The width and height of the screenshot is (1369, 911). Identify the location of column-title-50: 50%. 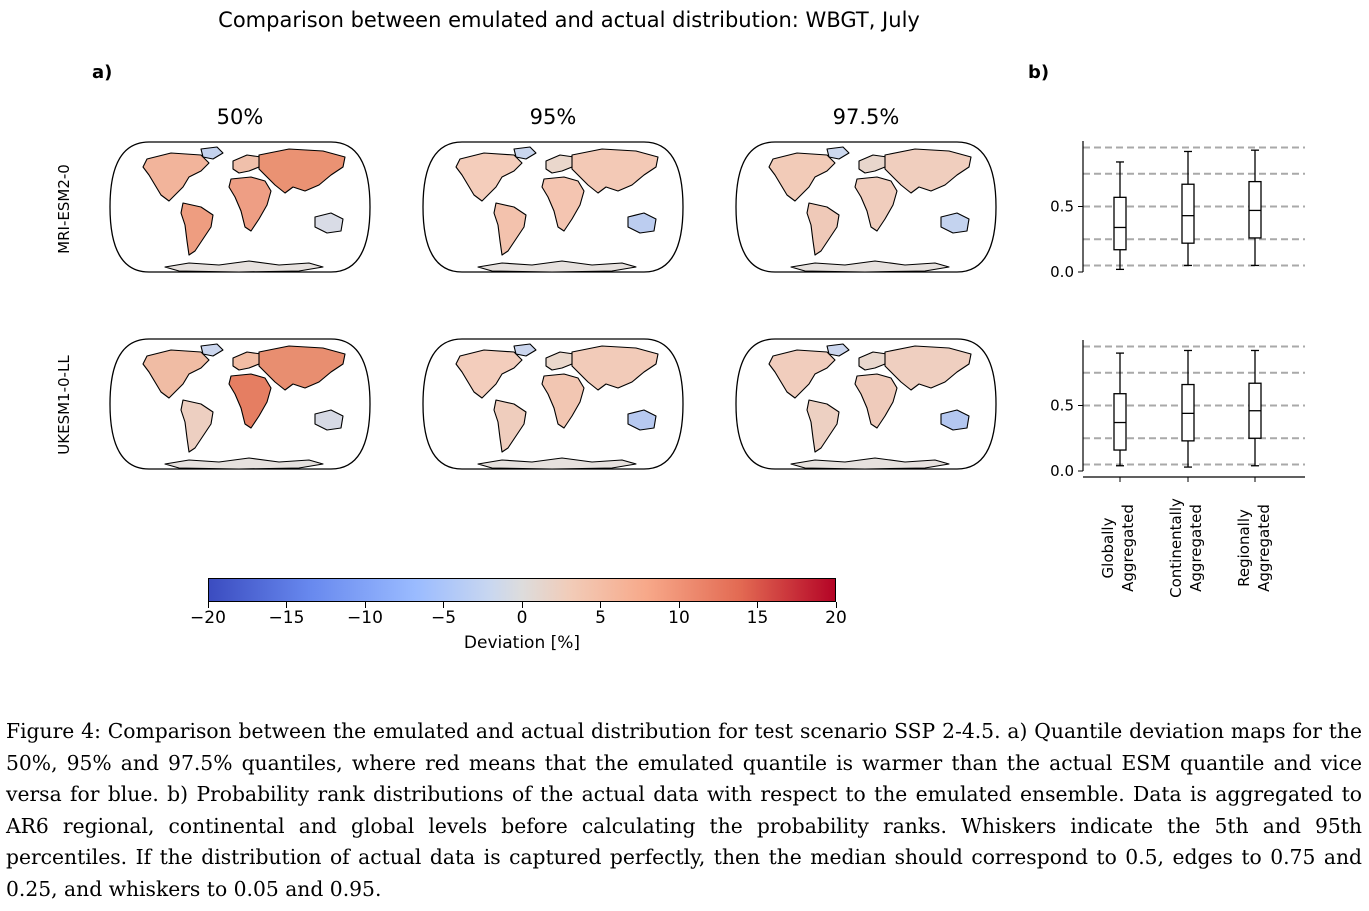
(240, 117).